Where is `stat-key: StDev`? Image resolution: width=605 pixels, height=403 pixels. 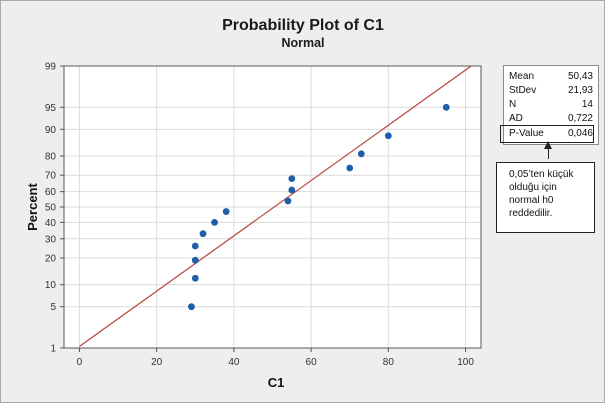 stat-key: StDev is located at coordinates (523, 90).